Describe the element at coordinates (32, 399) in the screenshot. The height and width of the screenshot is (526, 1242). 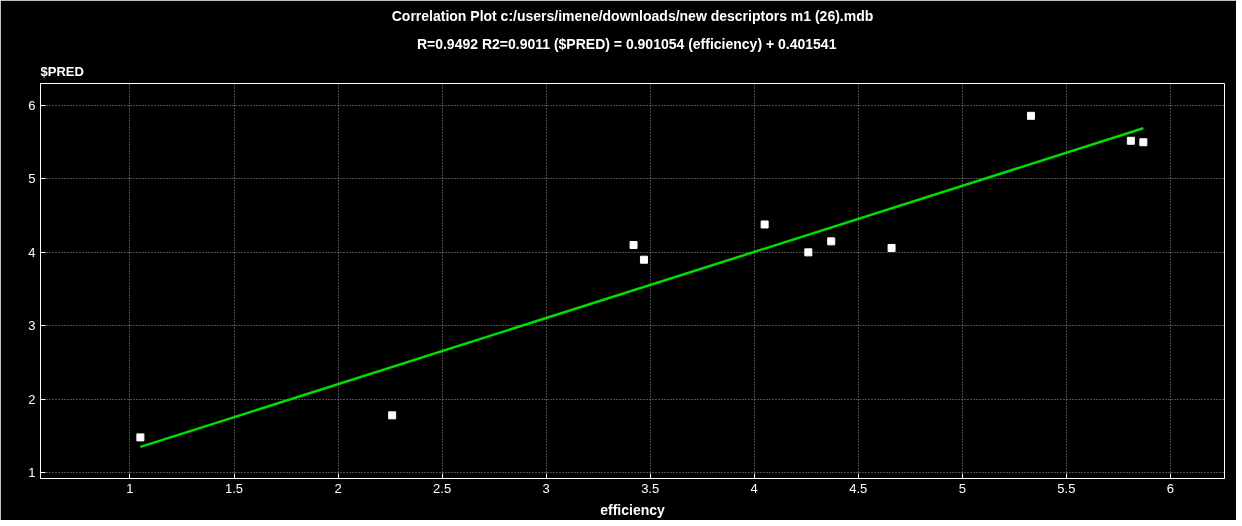
I see `y-tick-label: 2` at that location.